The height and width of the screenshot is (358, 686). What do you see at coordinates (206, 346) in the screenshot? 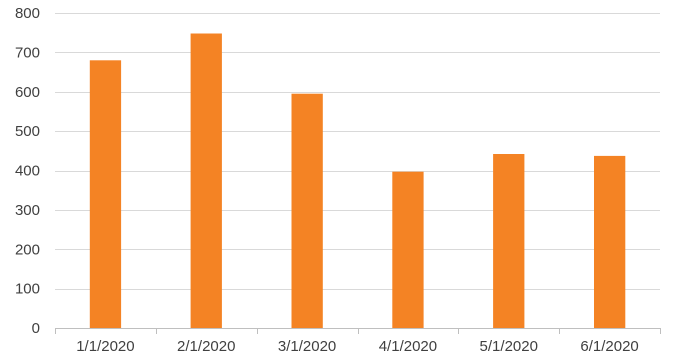
I see `x-tick-label: 2/1/2020` at bounding box center [206, 346].